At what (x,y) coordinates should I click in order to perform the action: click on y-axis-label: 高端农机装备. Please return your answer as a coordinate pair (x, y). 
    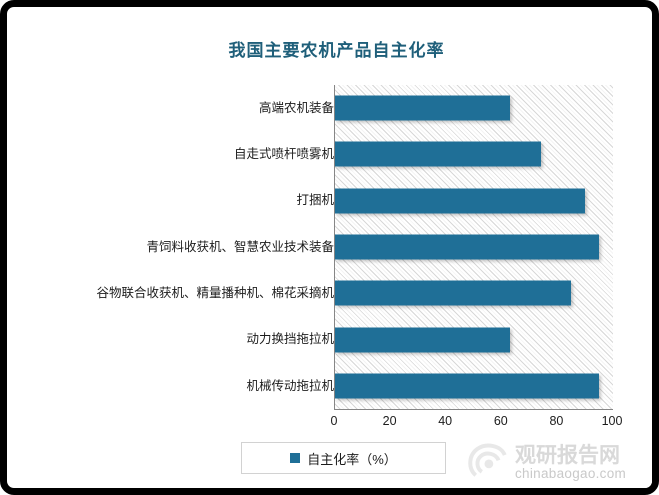
    Looking at the image, I should click on (296, 107).